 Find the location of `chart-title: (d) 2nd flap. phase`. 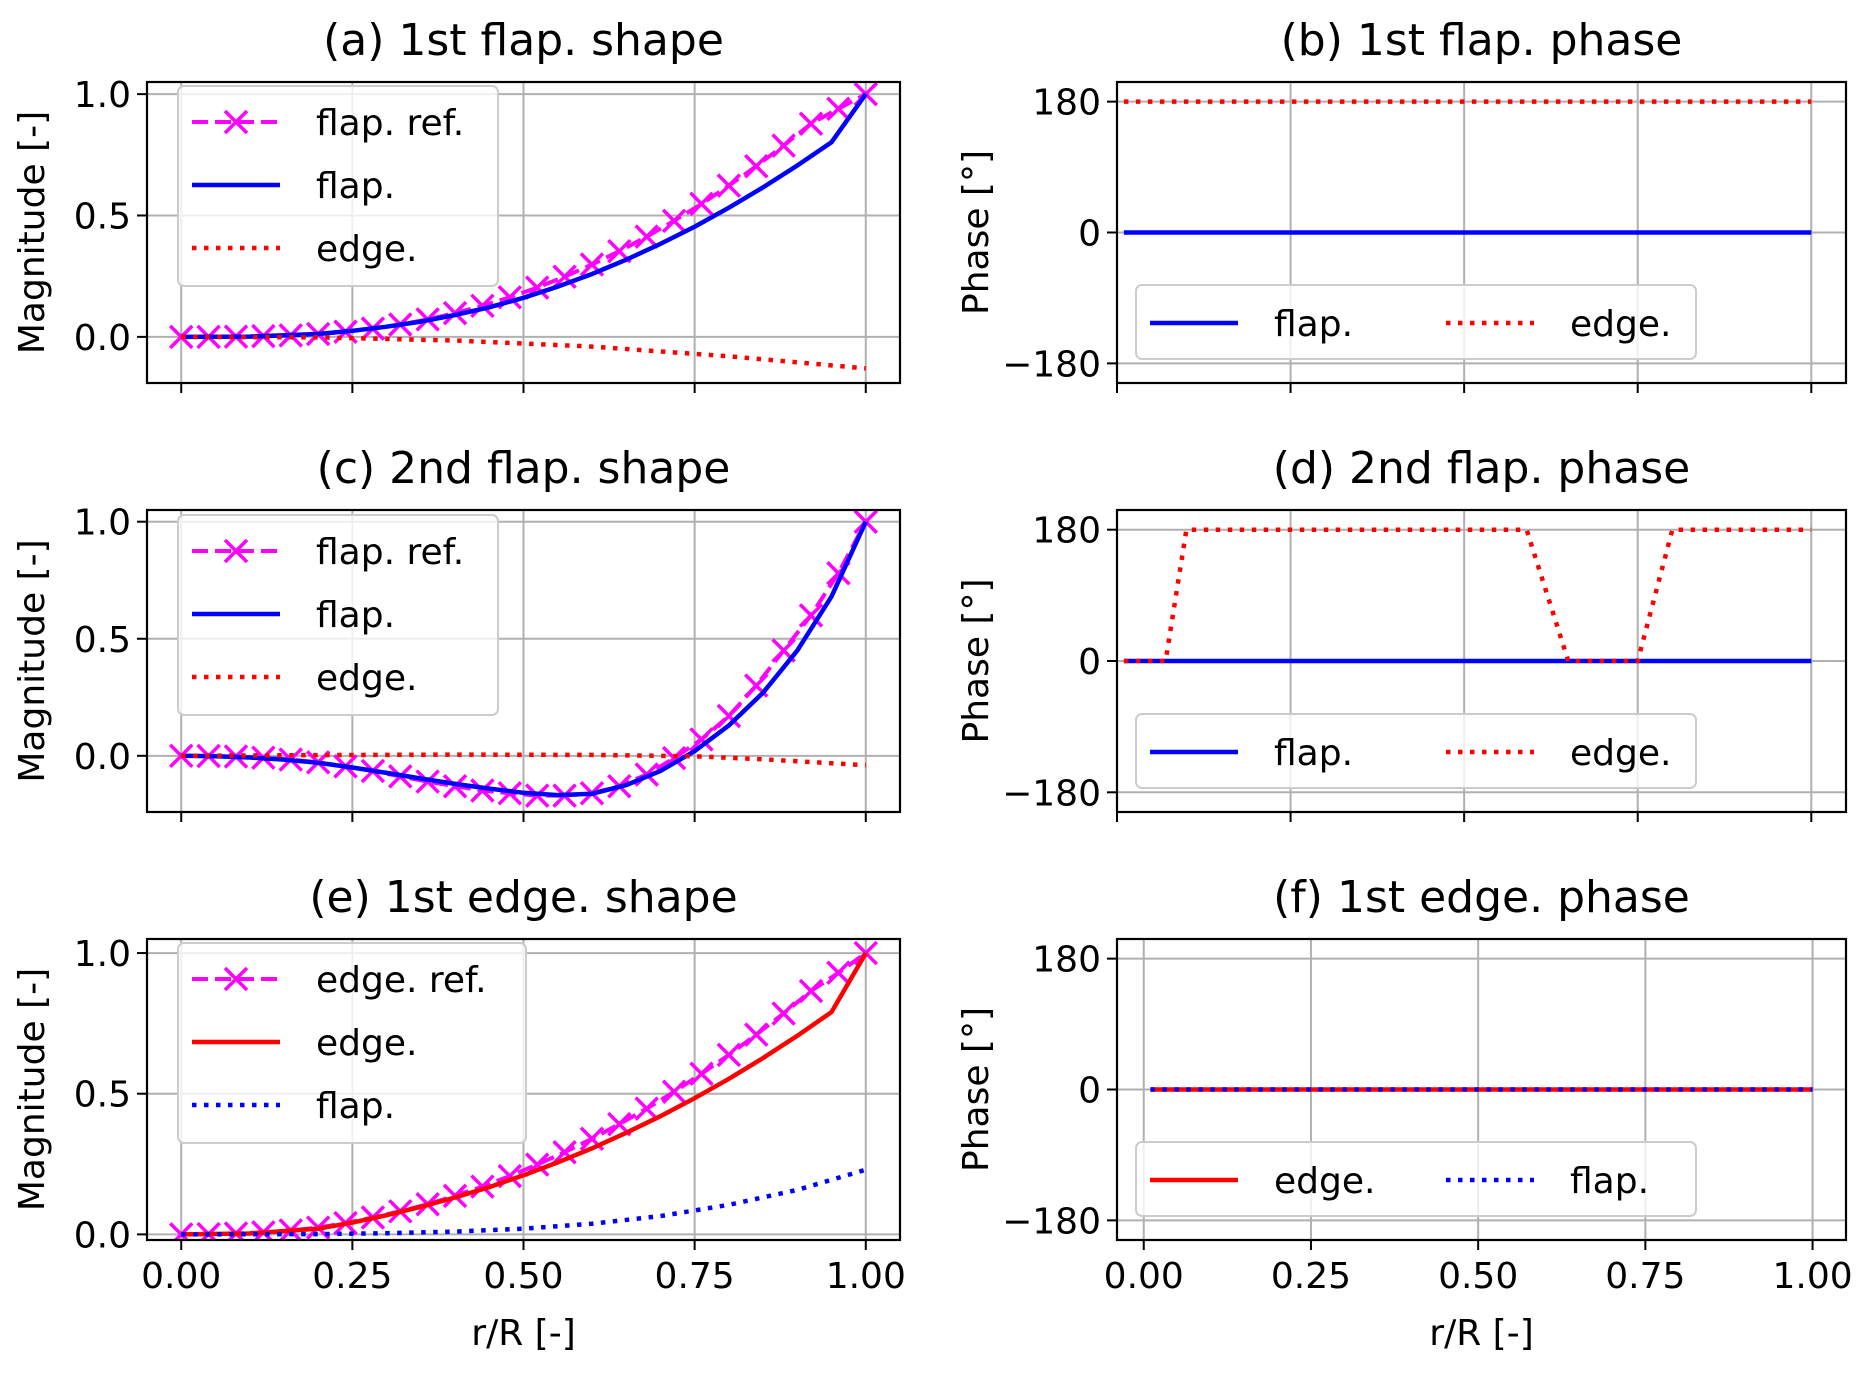

chart-title: (d) 2nd flap. phase is located at coordinates (1481, 468).